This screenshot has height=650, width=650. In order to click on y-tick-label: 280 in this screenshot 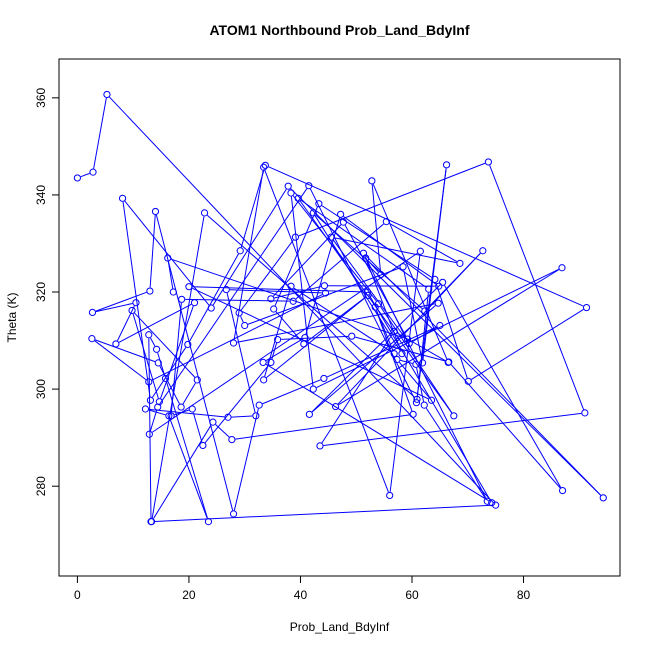, I will do `click(41, 486)`.